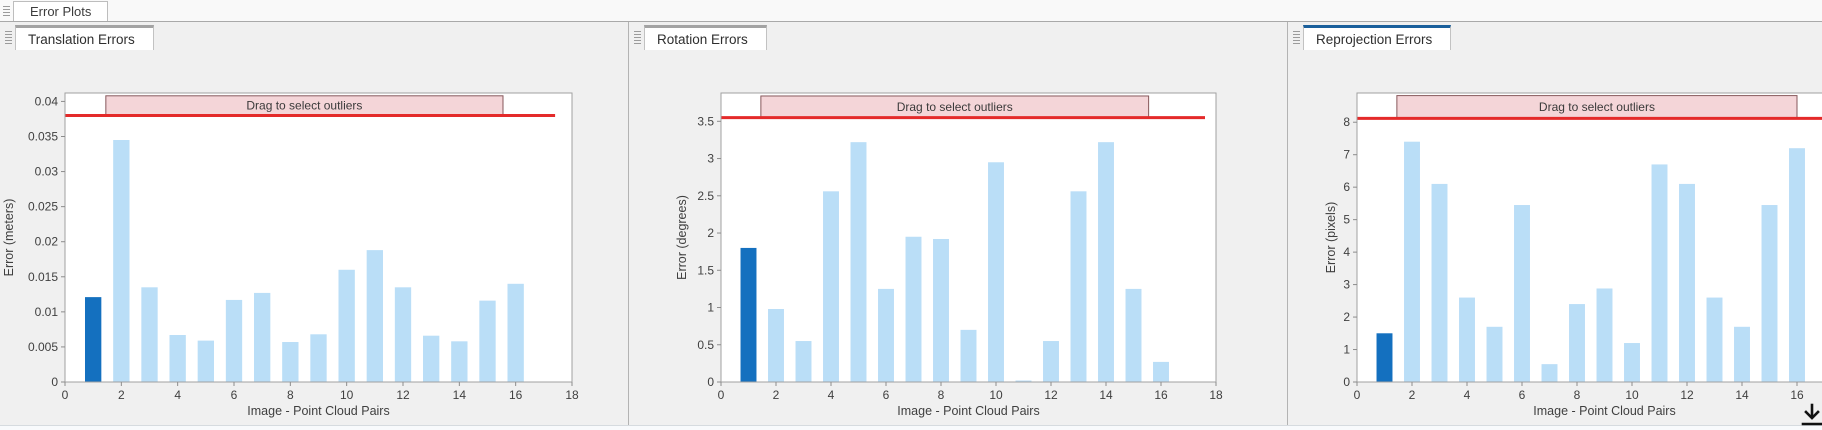 The height and width of the screenshot is (430, 1822). Describe the element at coordinates (1377, 37) in the screenshot. I see `tab-reprojection-errors: Reprojection Errors` at that location.